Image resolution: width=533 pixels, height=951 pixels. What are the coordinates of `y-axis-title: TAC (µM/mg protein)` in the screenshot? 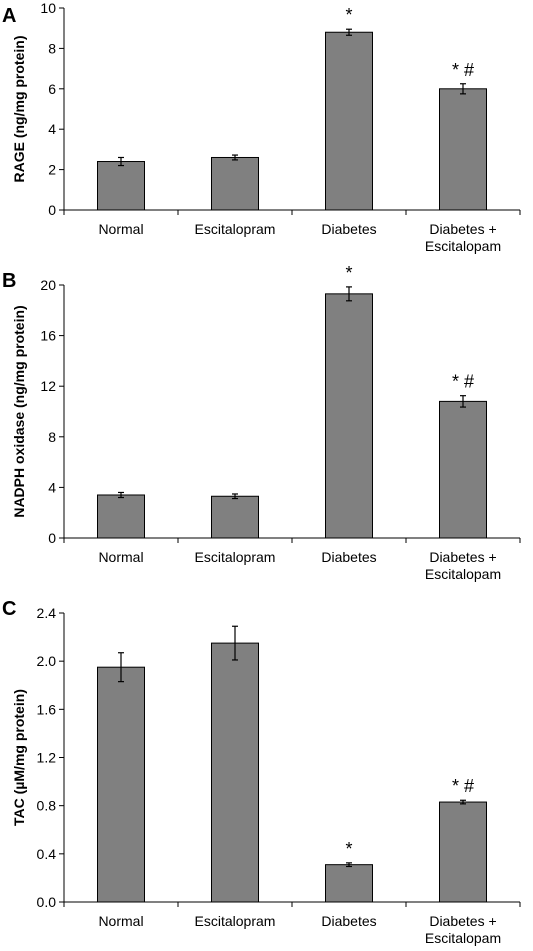 It's located at (19, 757).